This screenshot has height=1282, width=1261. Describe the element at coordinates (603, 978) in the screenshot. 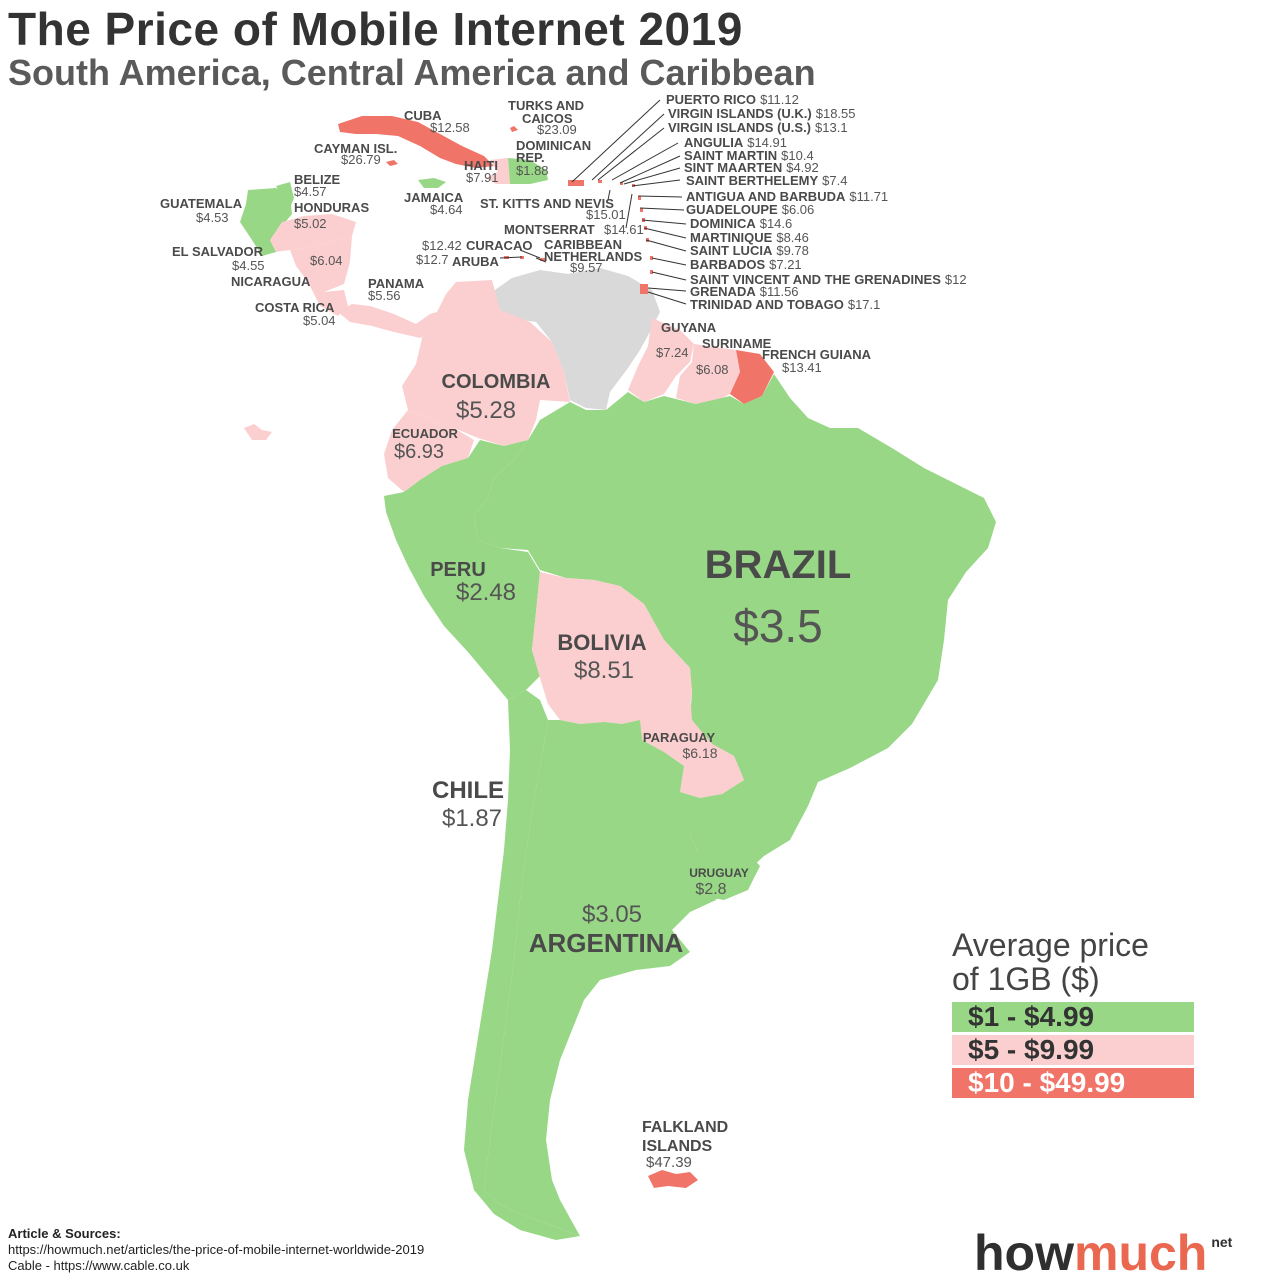

I see `argentina-shape` at that location.